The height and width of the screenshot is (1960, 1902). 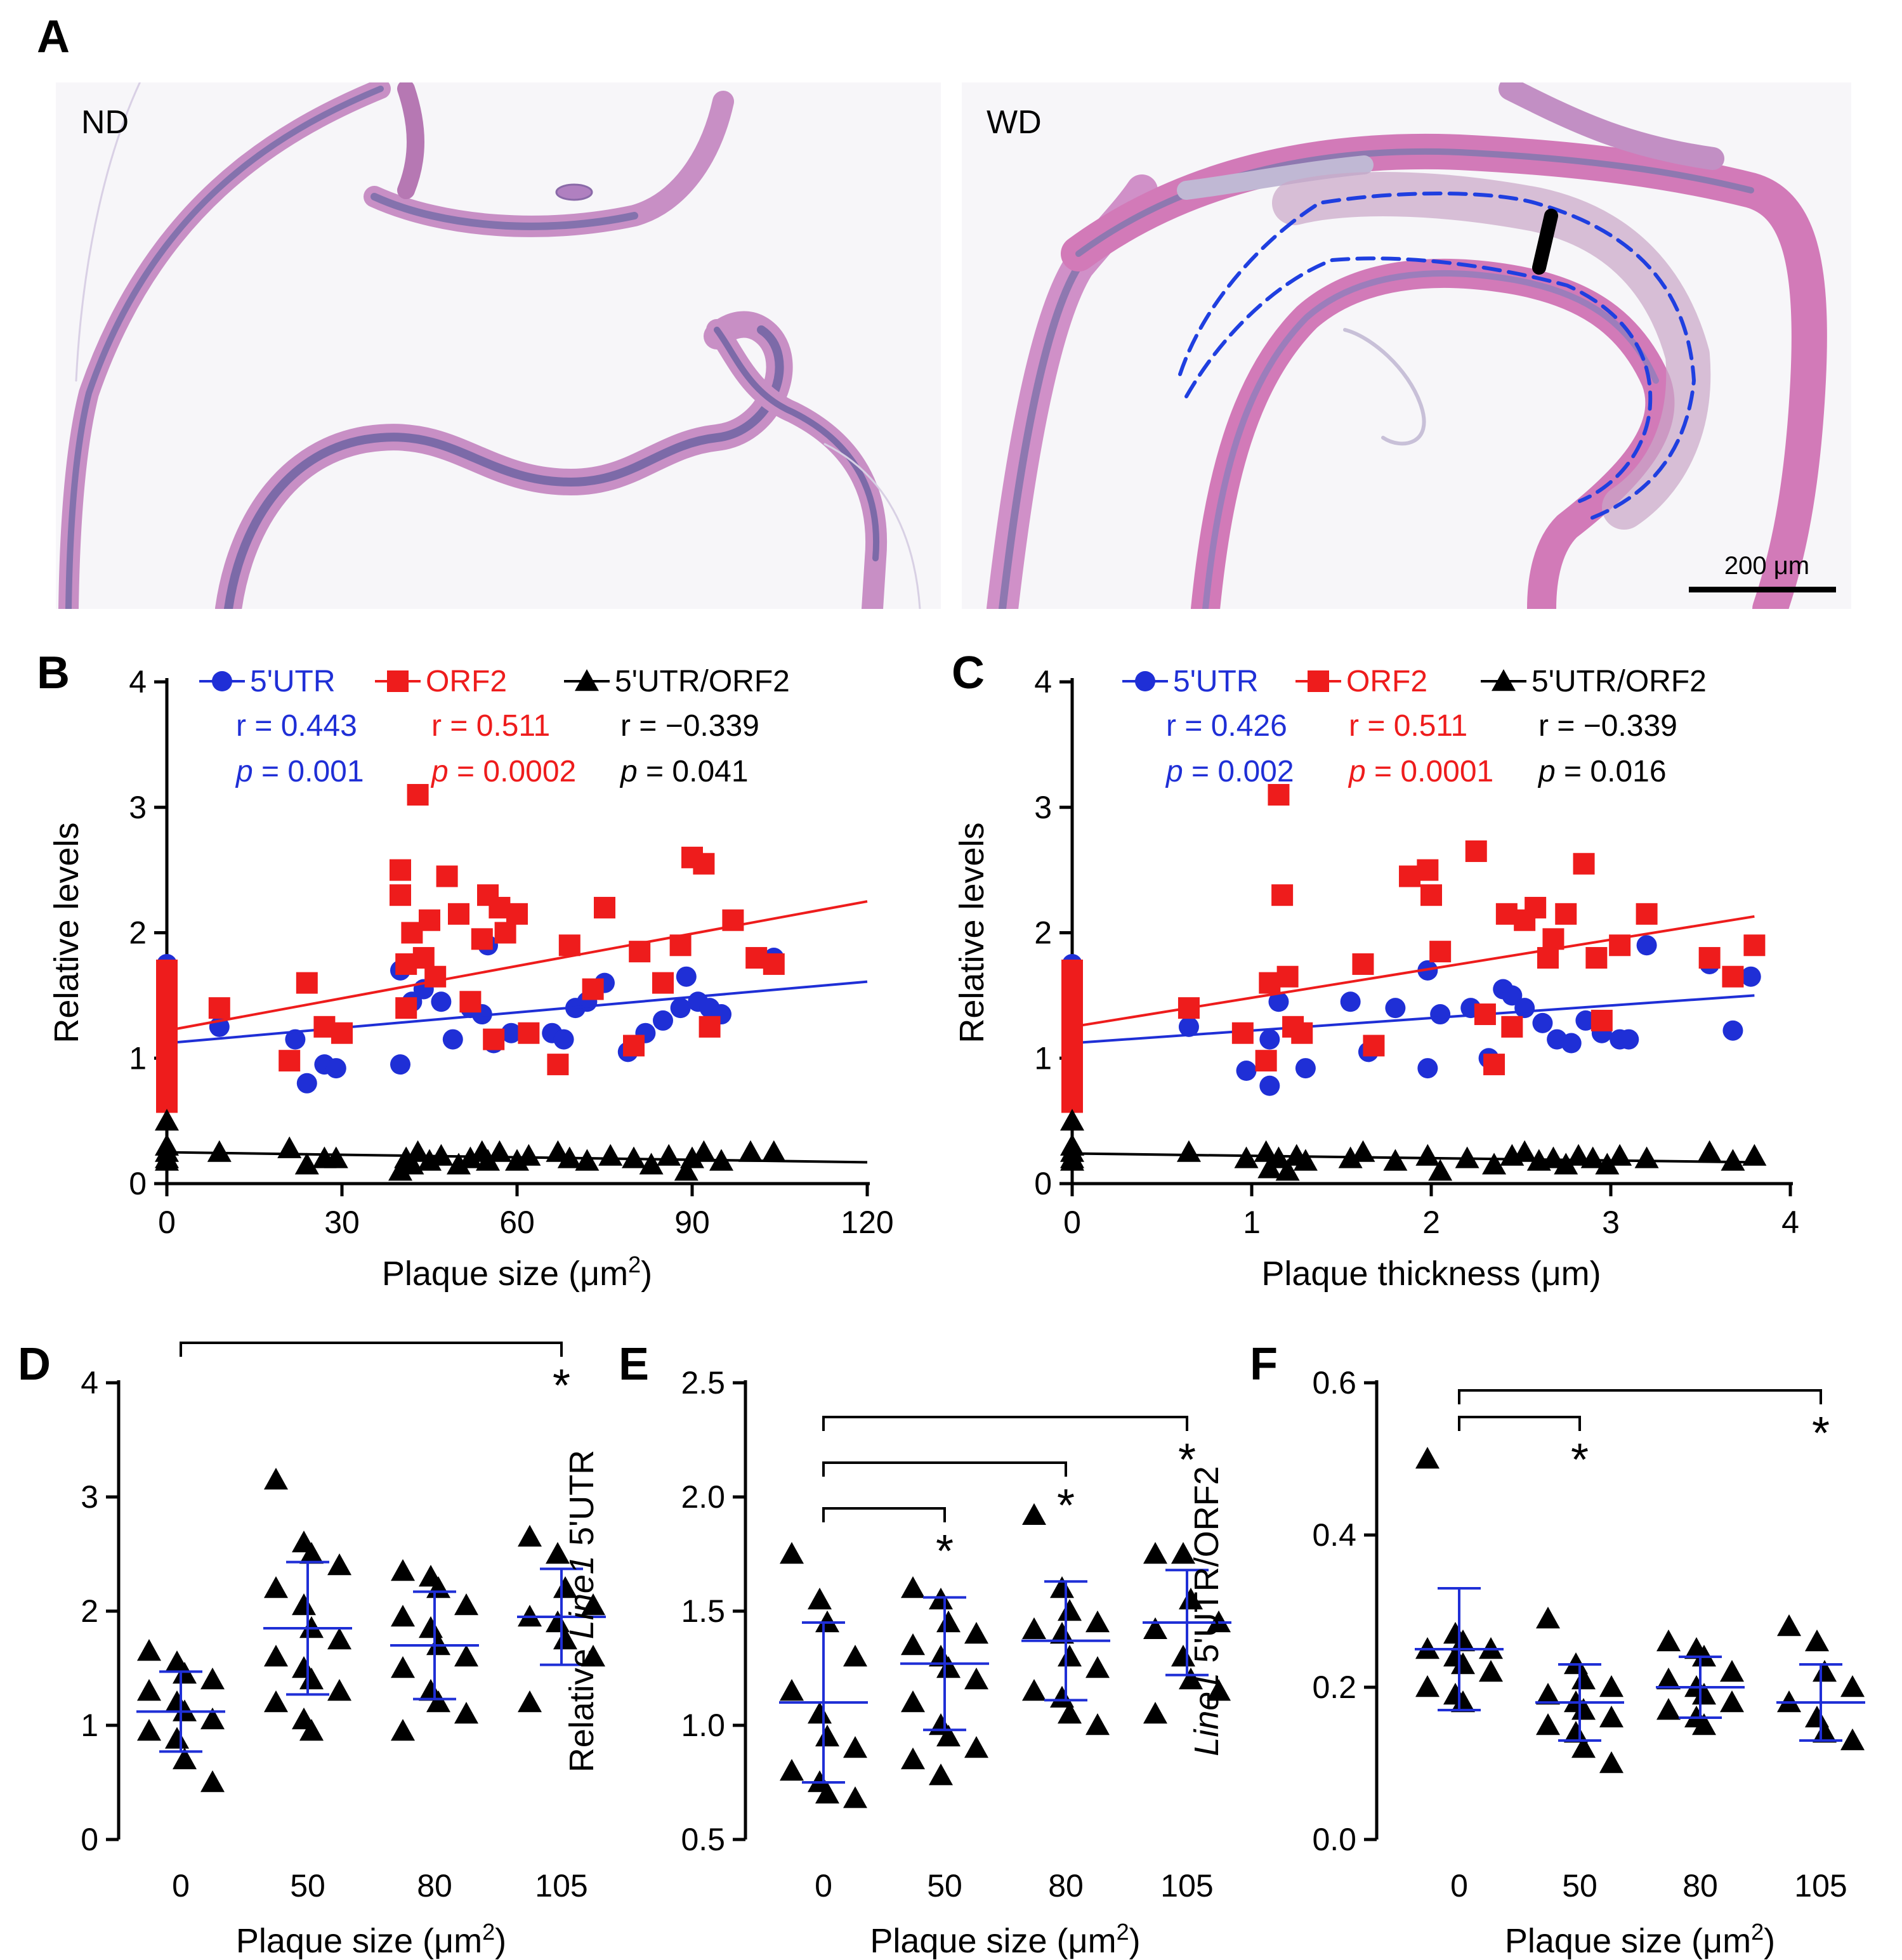 I want to click on legend-label: 5'UTR, so click(x=293, y=681).